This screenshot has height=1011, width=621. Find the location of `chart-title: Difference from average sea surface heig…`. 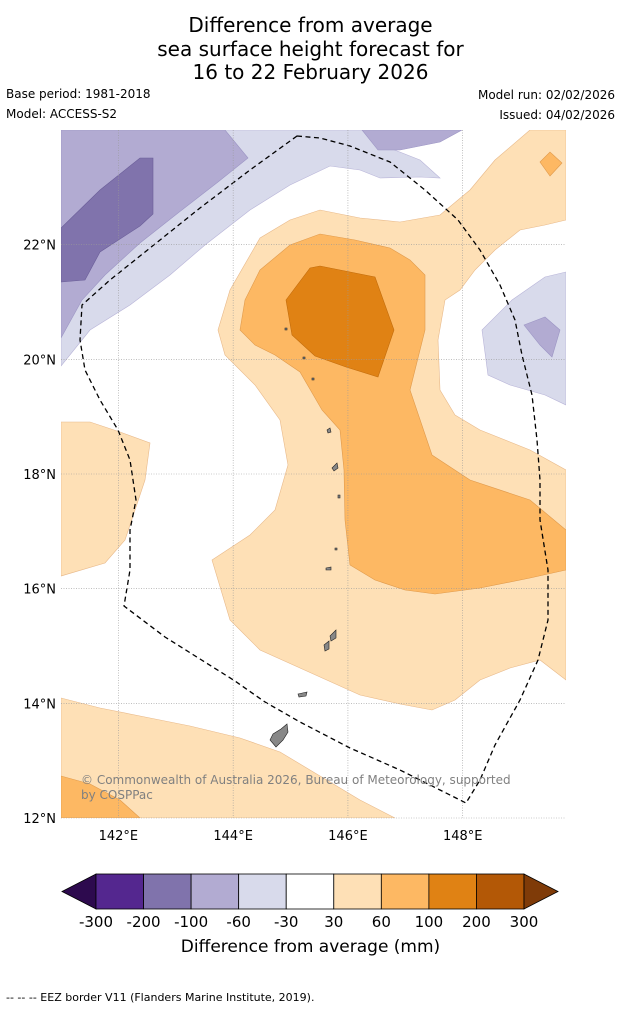

chart-title: Difference from average sea surface heig… is located at coordinates (310, 49).